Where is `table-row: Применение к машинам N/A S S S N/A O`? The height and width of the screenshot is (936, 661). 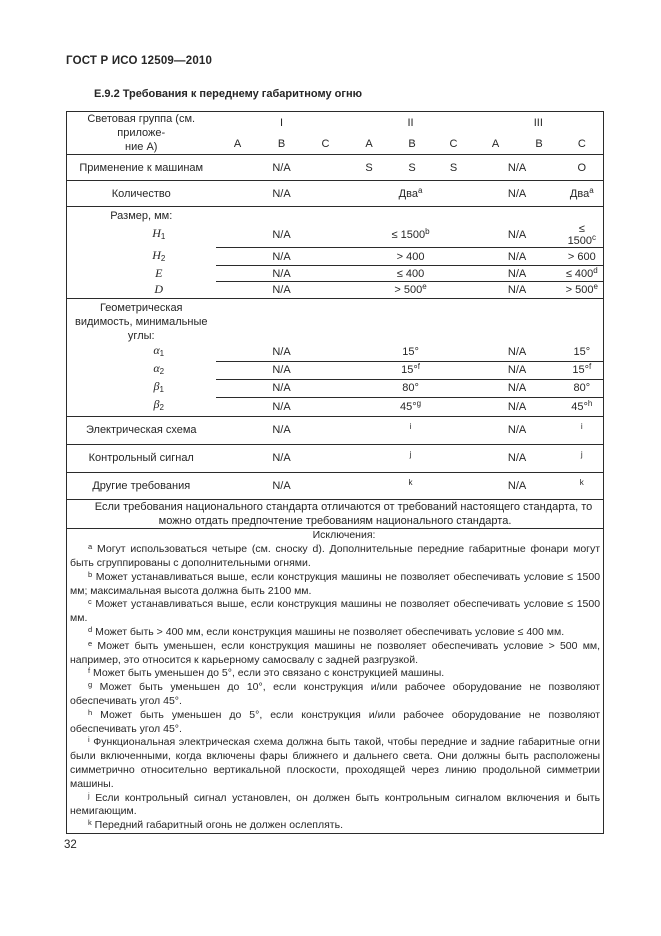 table-row: Применение к машинам N/A S S S N/A O is located at coordinates (335, 167).